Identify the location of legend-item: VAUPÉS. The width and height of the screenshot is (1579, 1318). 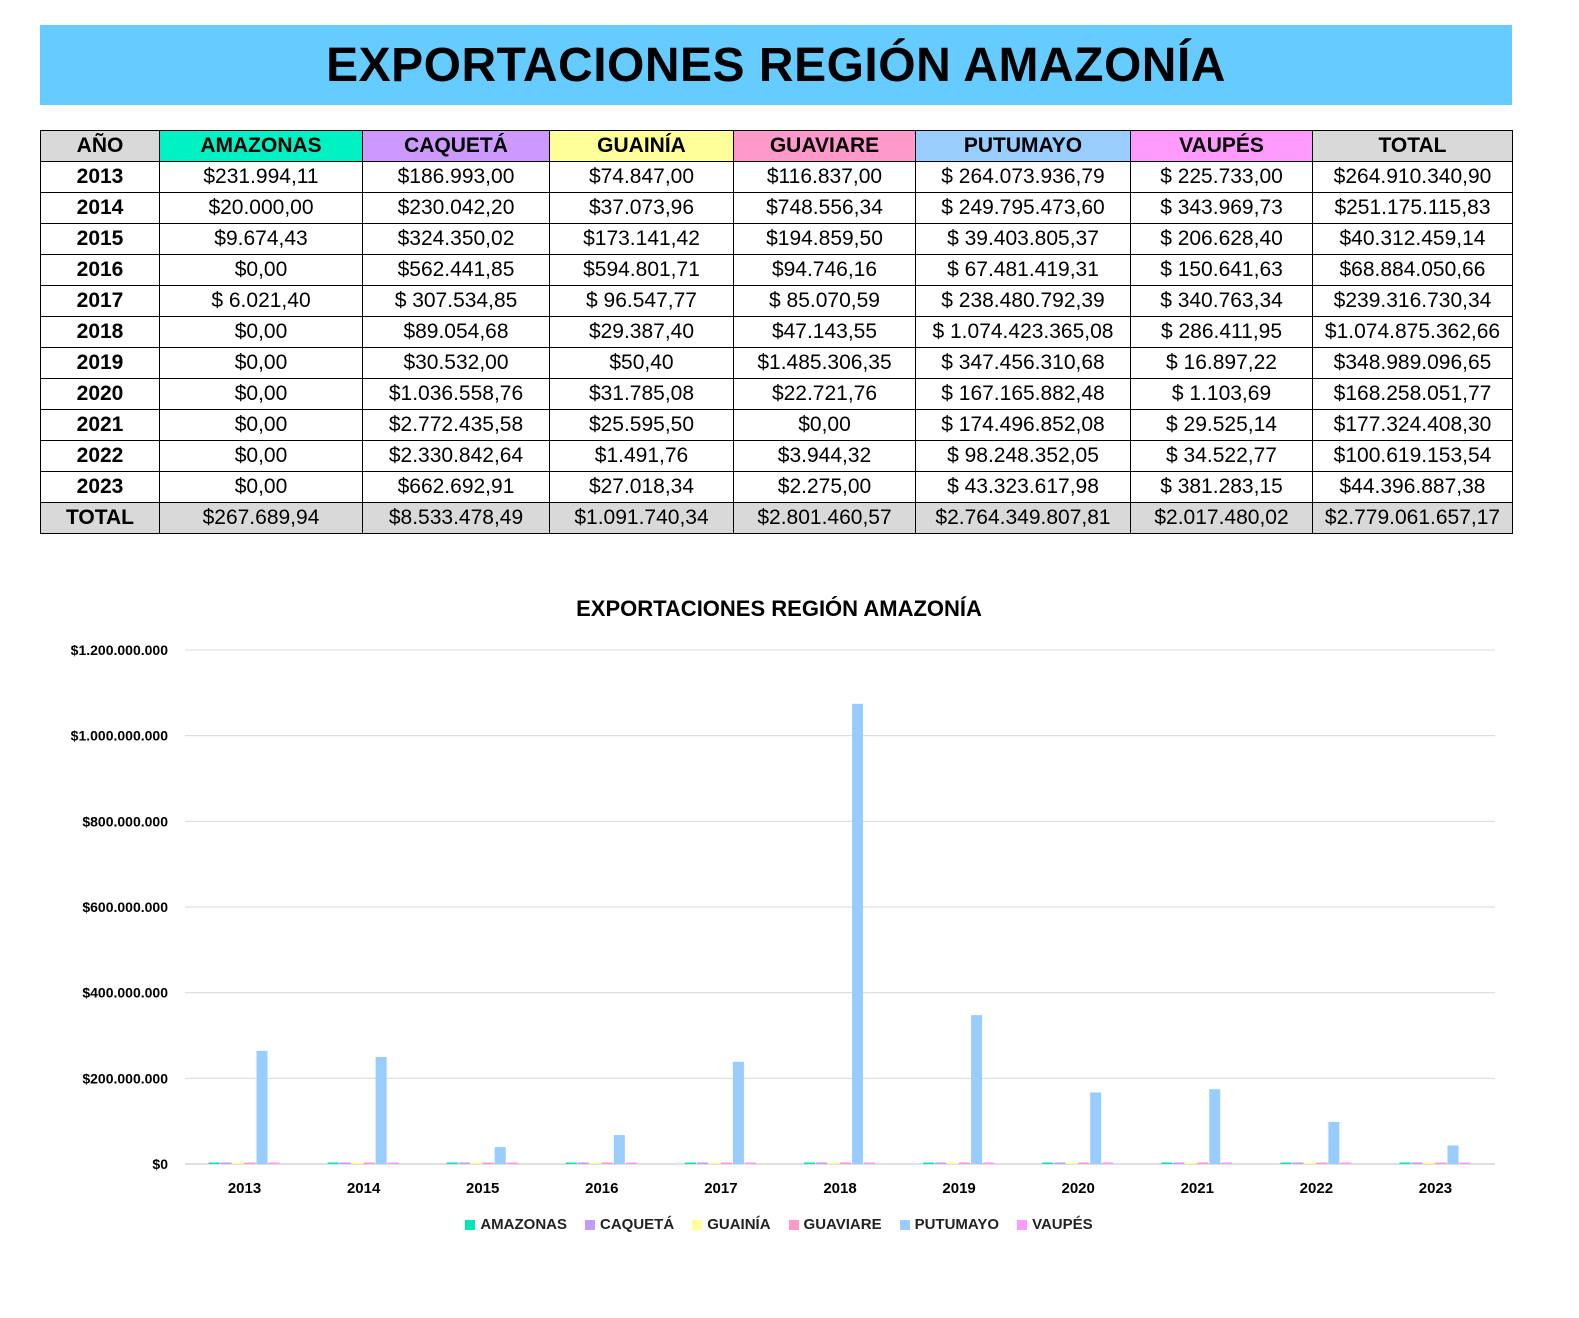
(1055, 1224).